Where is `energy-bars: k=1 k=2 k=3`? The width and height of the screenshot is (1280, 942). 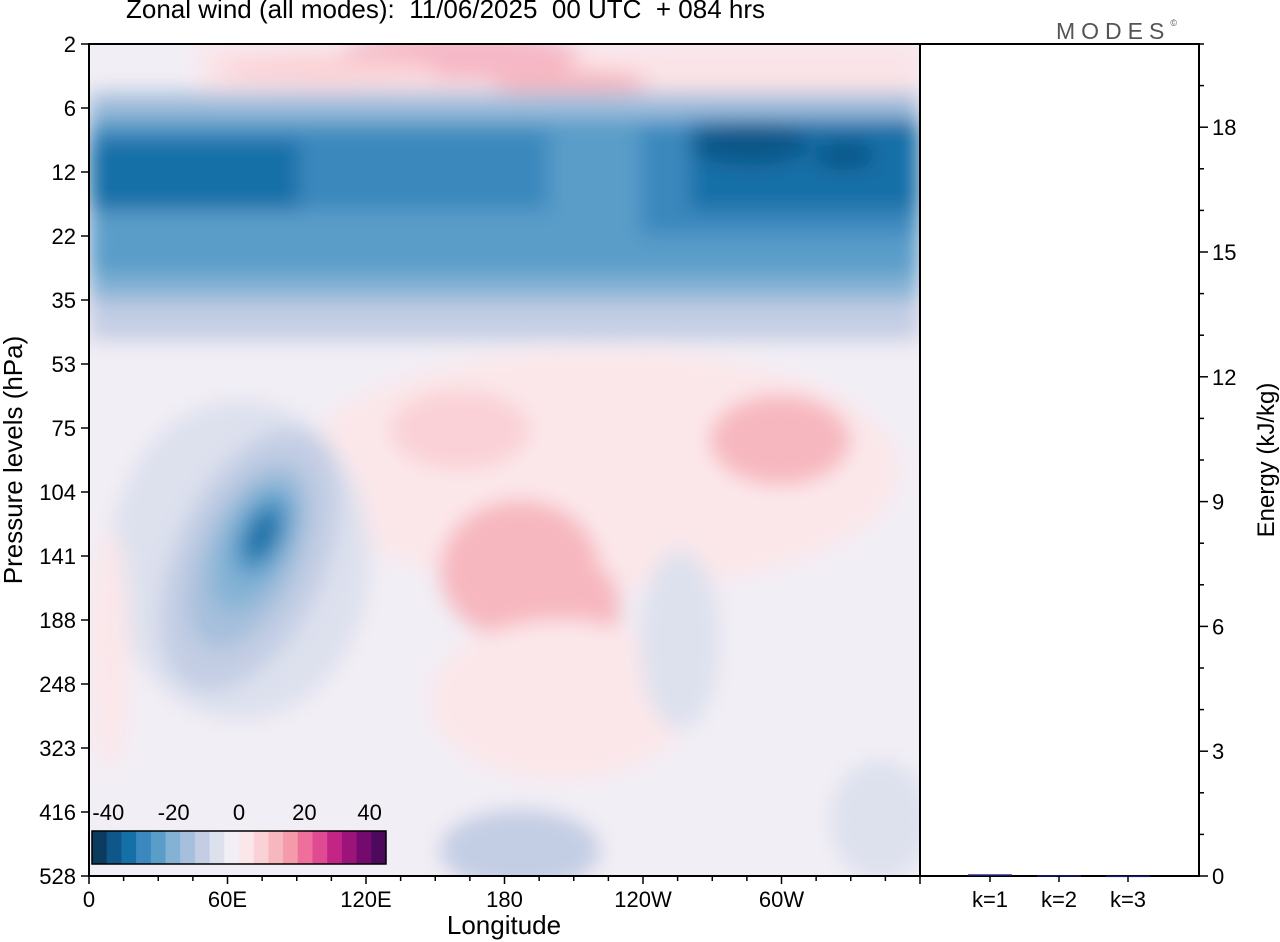 energy-bars: k=1 k=2 k=3 is located at coordinates (1059, 893).